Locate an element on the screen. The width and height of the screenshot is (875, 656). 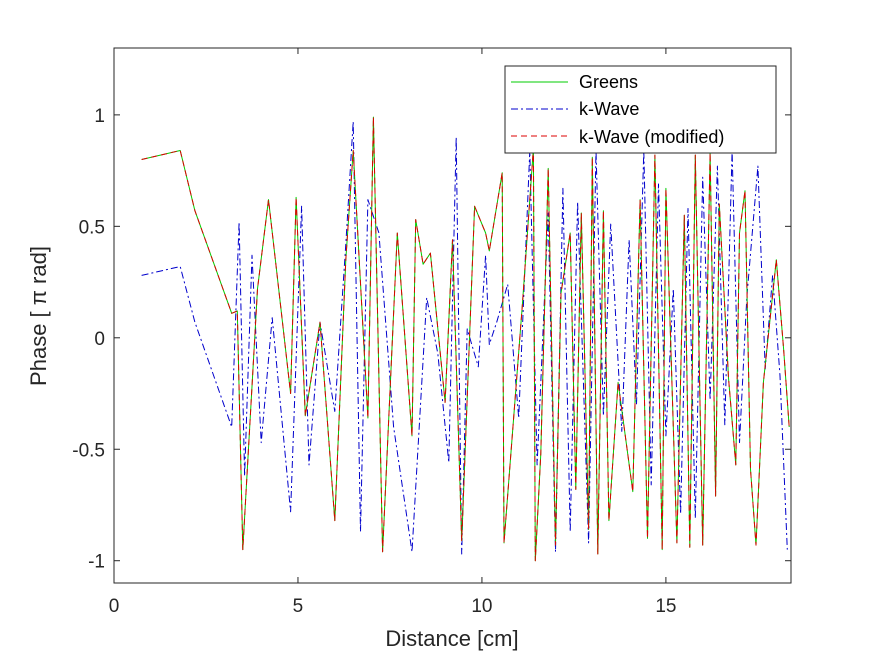
y-tick-label: -0.5 is located at coordinates (88, 450).